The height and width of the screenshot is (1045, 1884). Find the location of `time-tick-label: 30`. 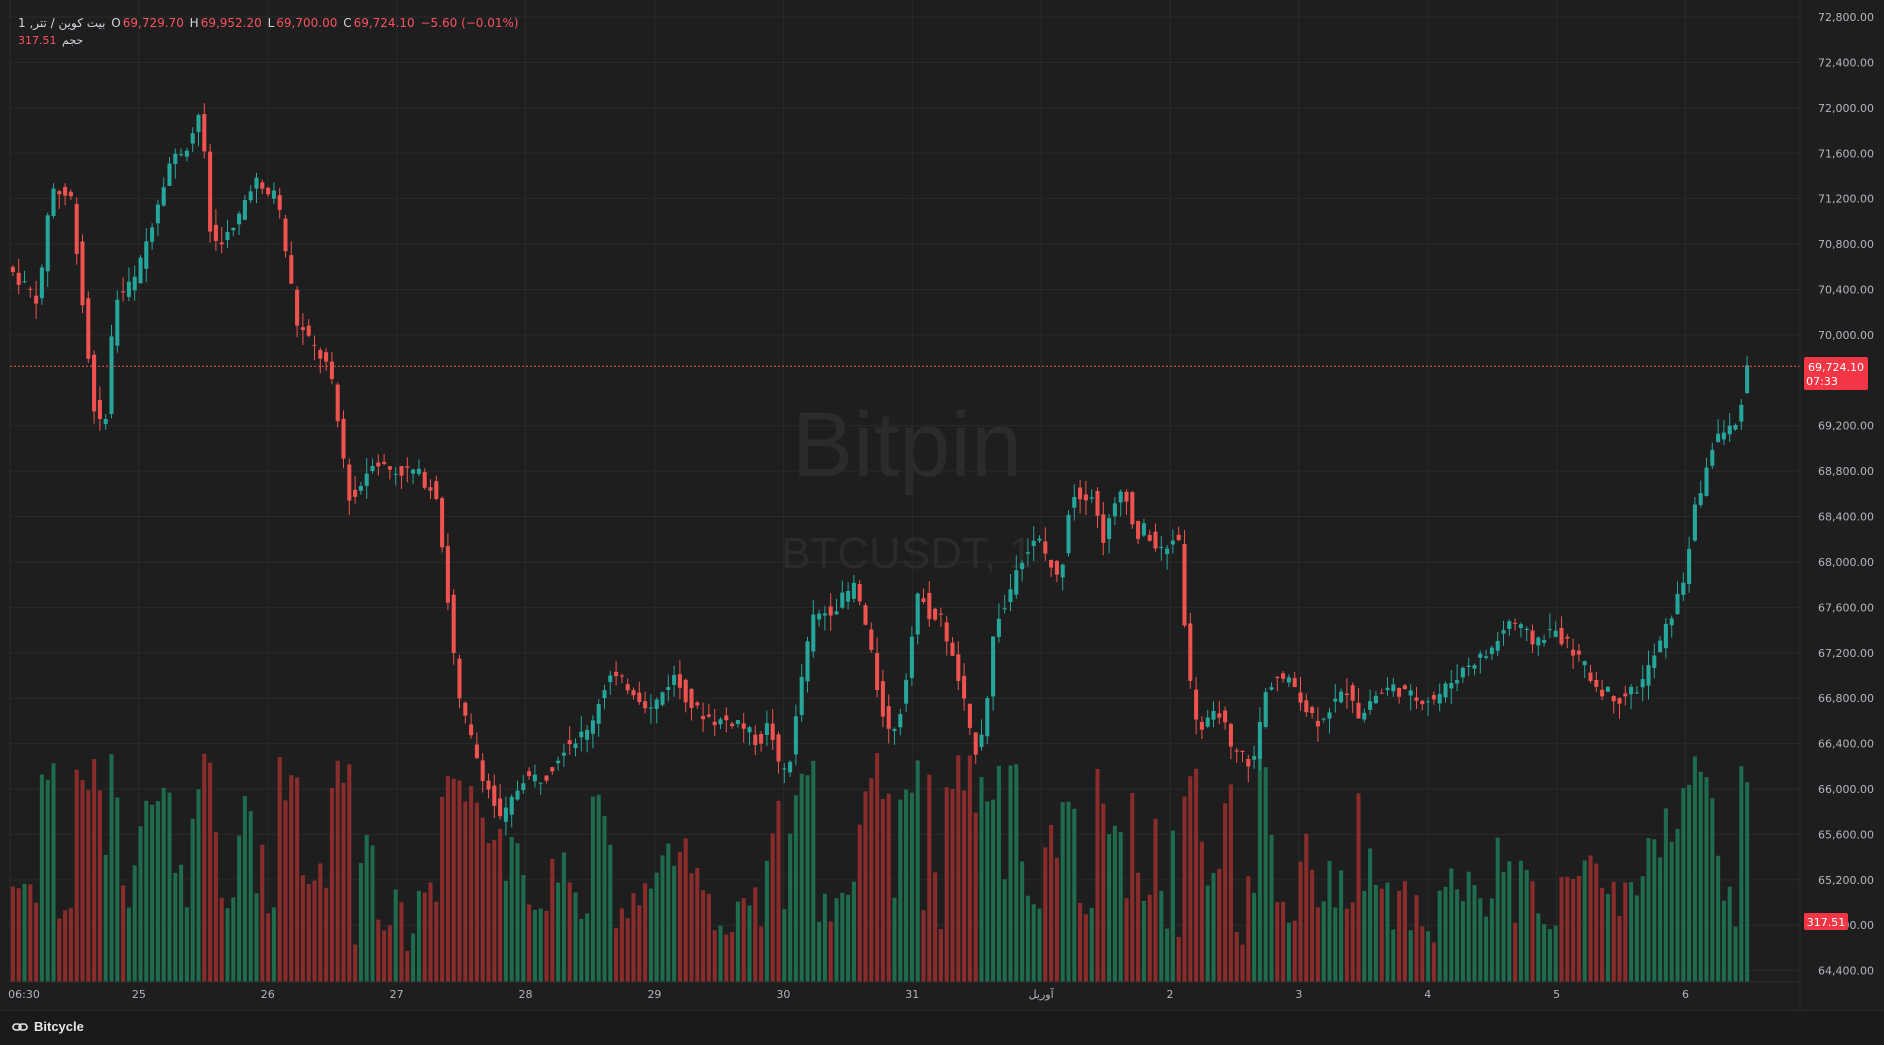

time-tick-label: 30 is located at coordinates (783, 994).